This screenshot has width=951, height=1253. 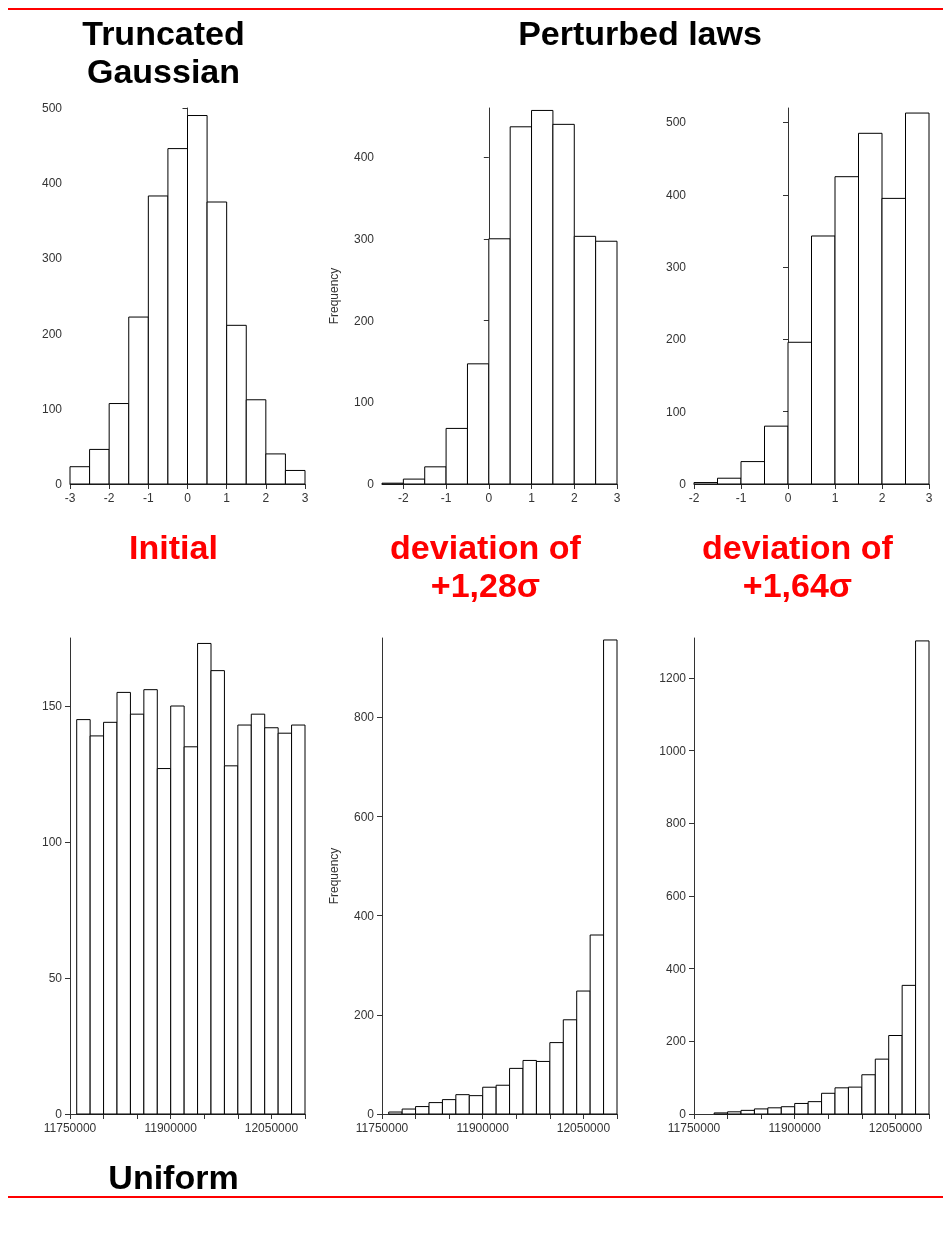 What do you see at coordinates (70, 498) in the screenshot?
I see `x-tick-label: -3` at bounding box center [70, 498].